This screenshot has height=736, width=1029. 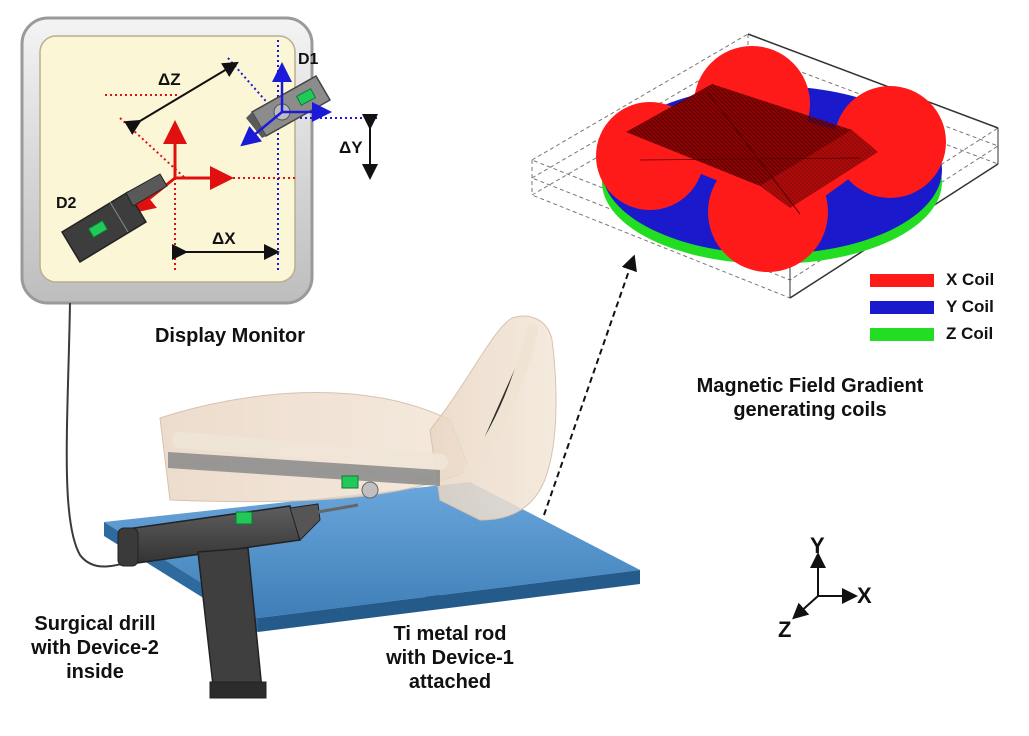 I want to click on coil-legend: X Coil Y Coil Z Coil, so click(x=945, y=310).